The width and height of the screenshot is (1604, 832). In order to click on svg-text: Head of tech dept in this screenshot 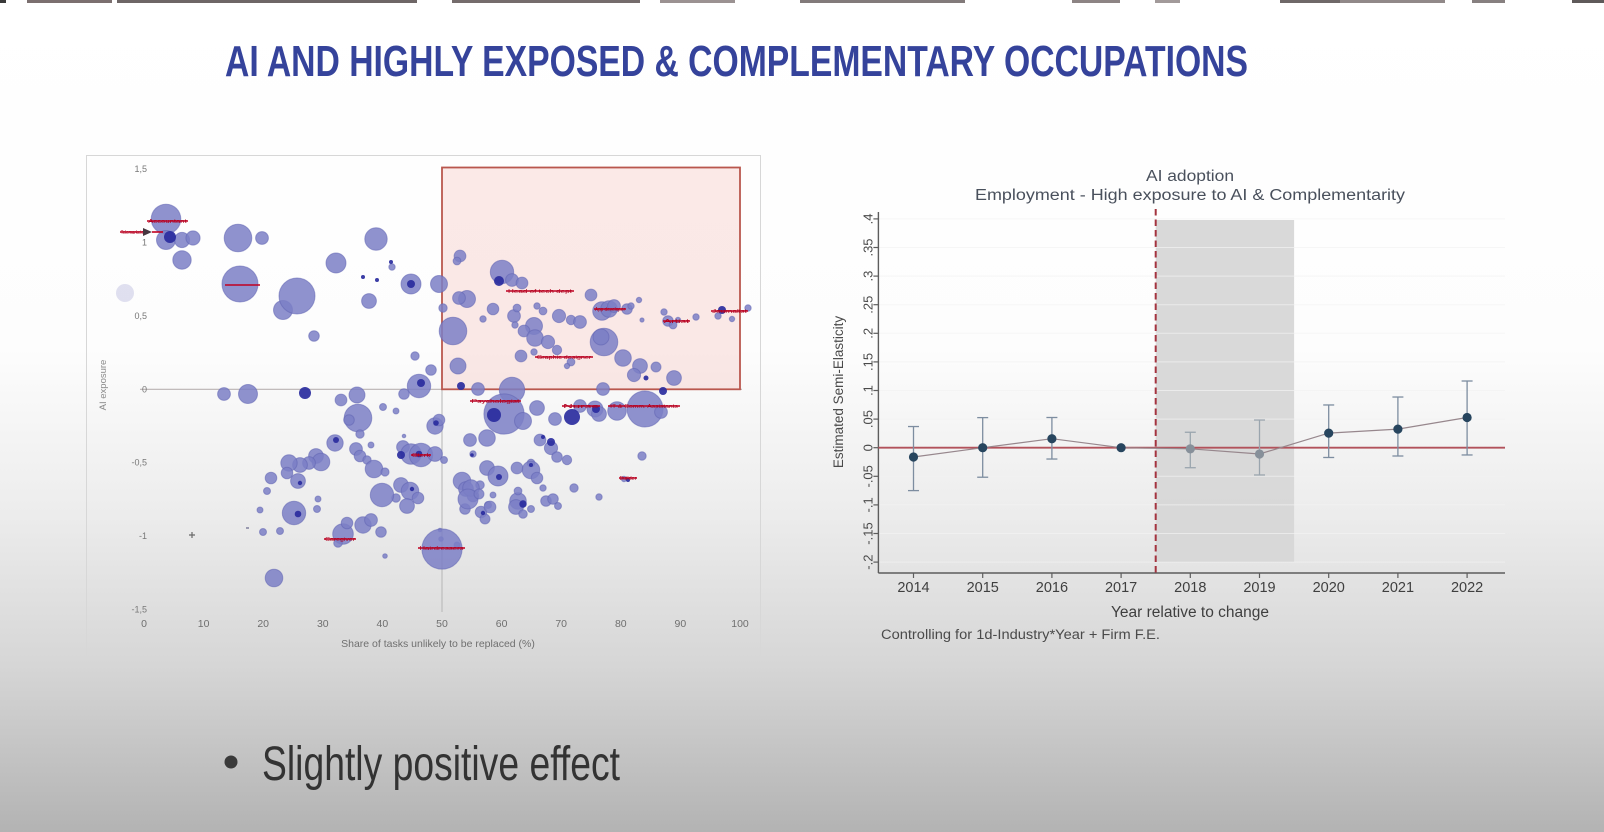, I will do `click(540, 292)`.